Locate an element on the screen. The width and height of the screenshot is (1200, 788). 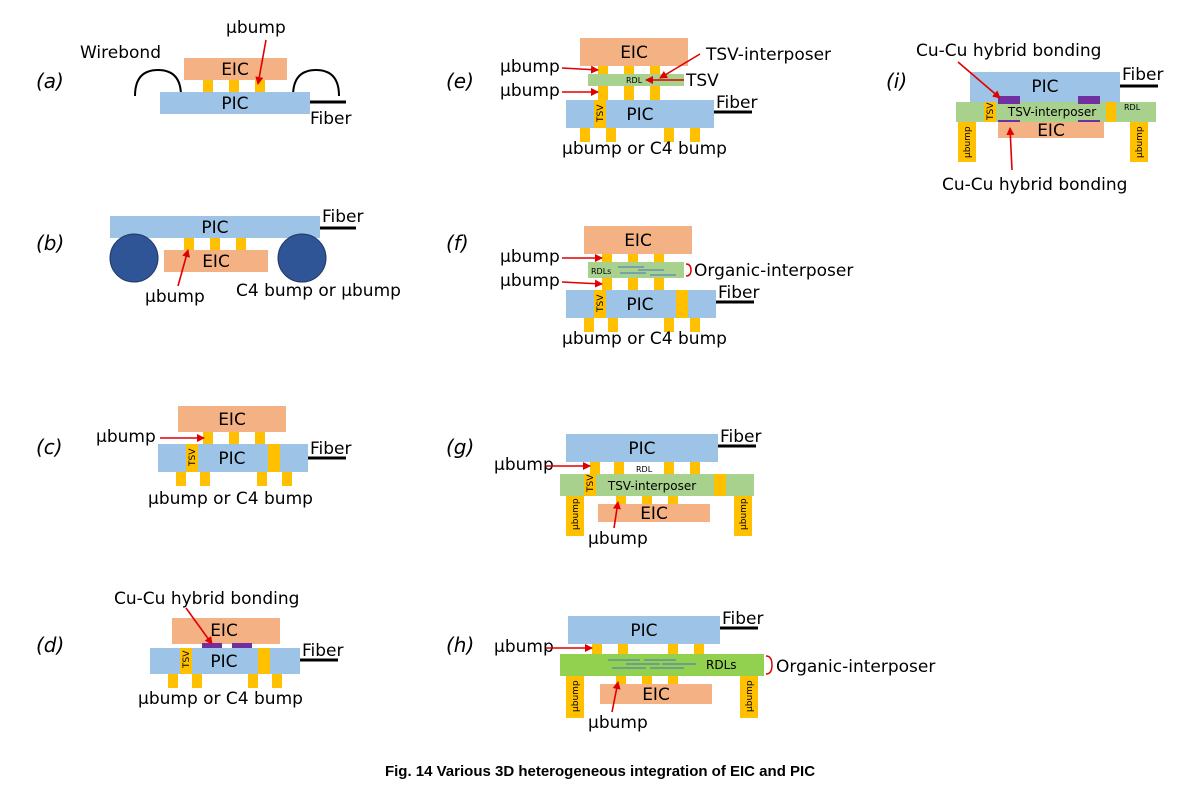
tsv-callout-label: TSV is located at coordinates (702, 81).